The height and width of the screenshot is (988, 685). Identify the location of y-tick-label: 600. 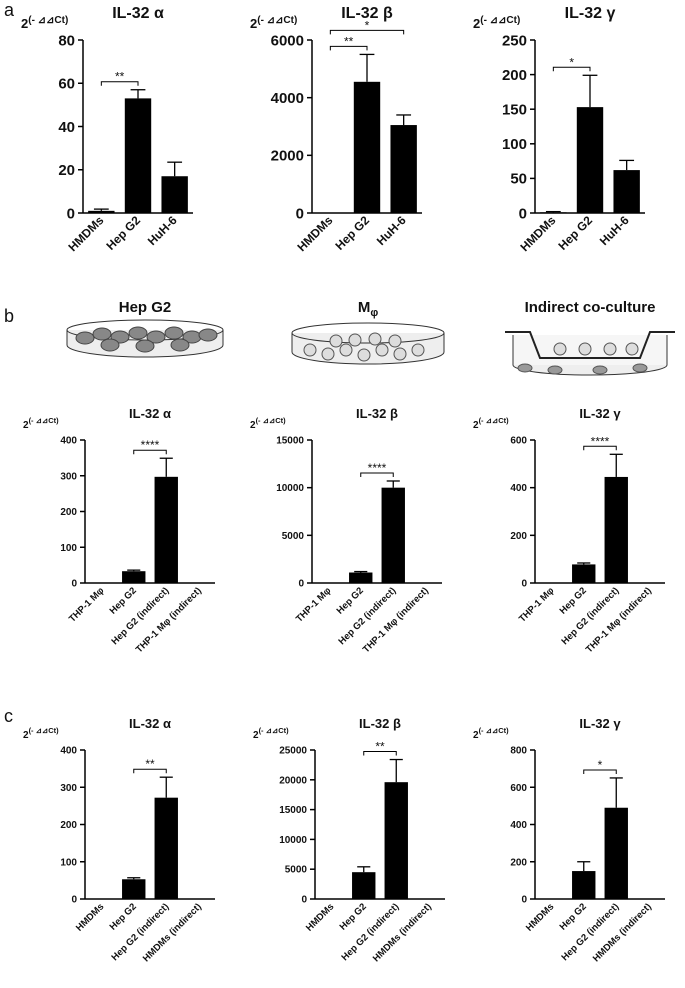
(518, 441).